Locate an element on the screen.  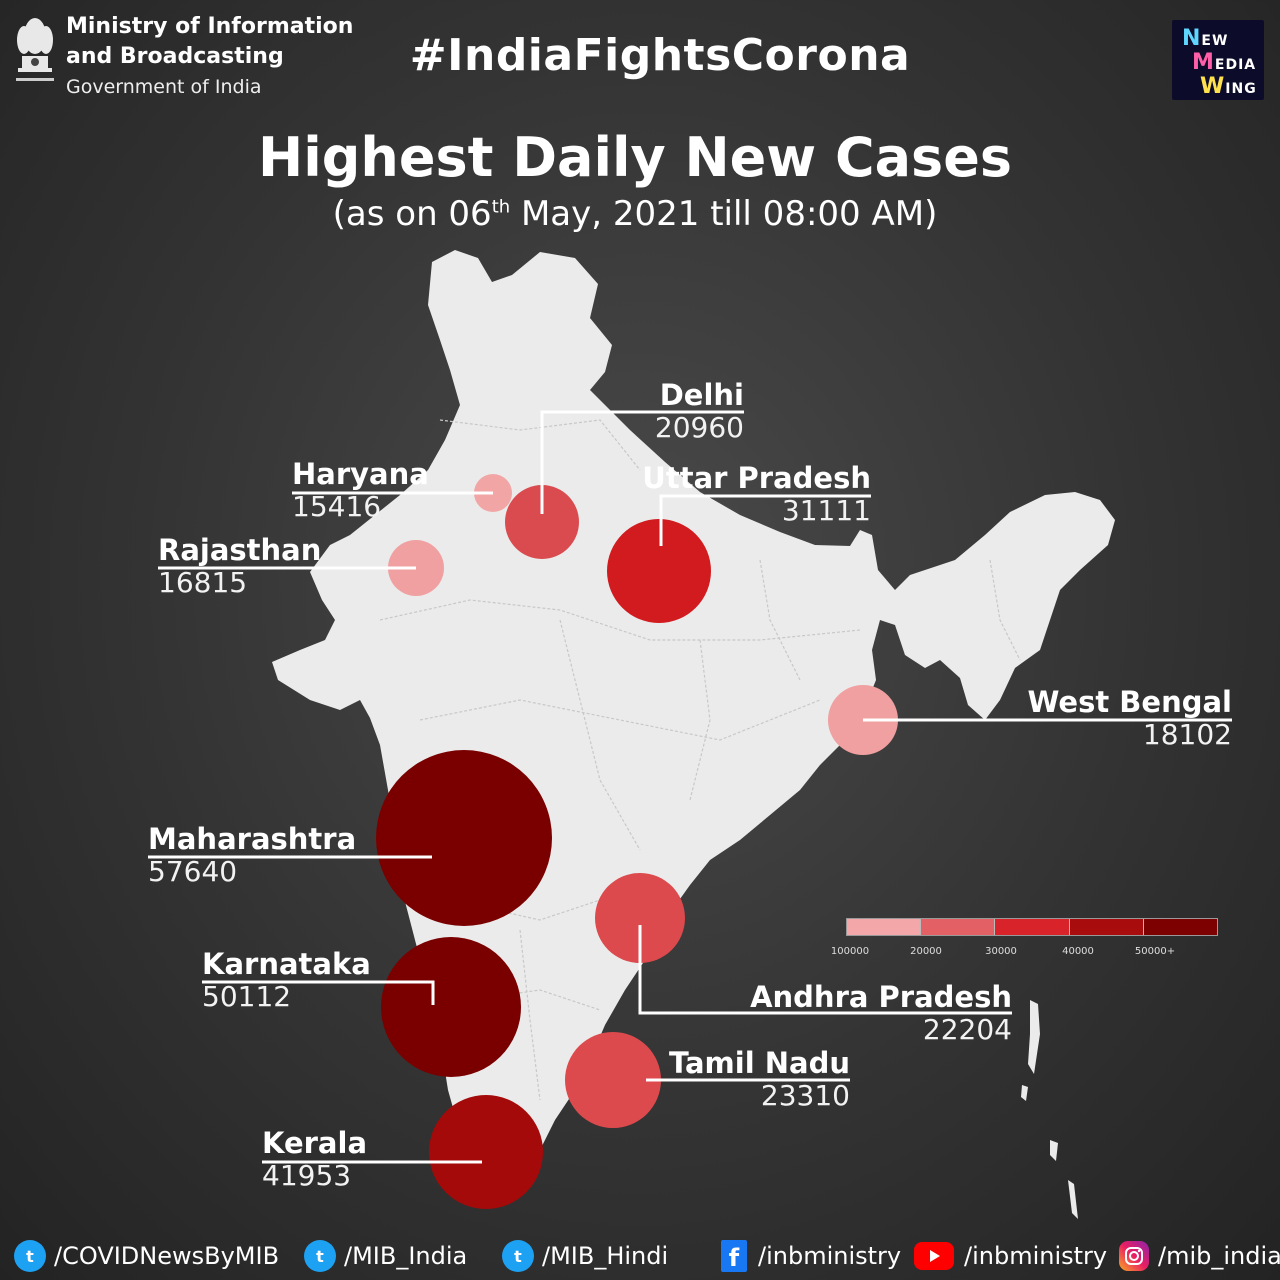
state-name: Karnataka is located at coordinates (286, 964).